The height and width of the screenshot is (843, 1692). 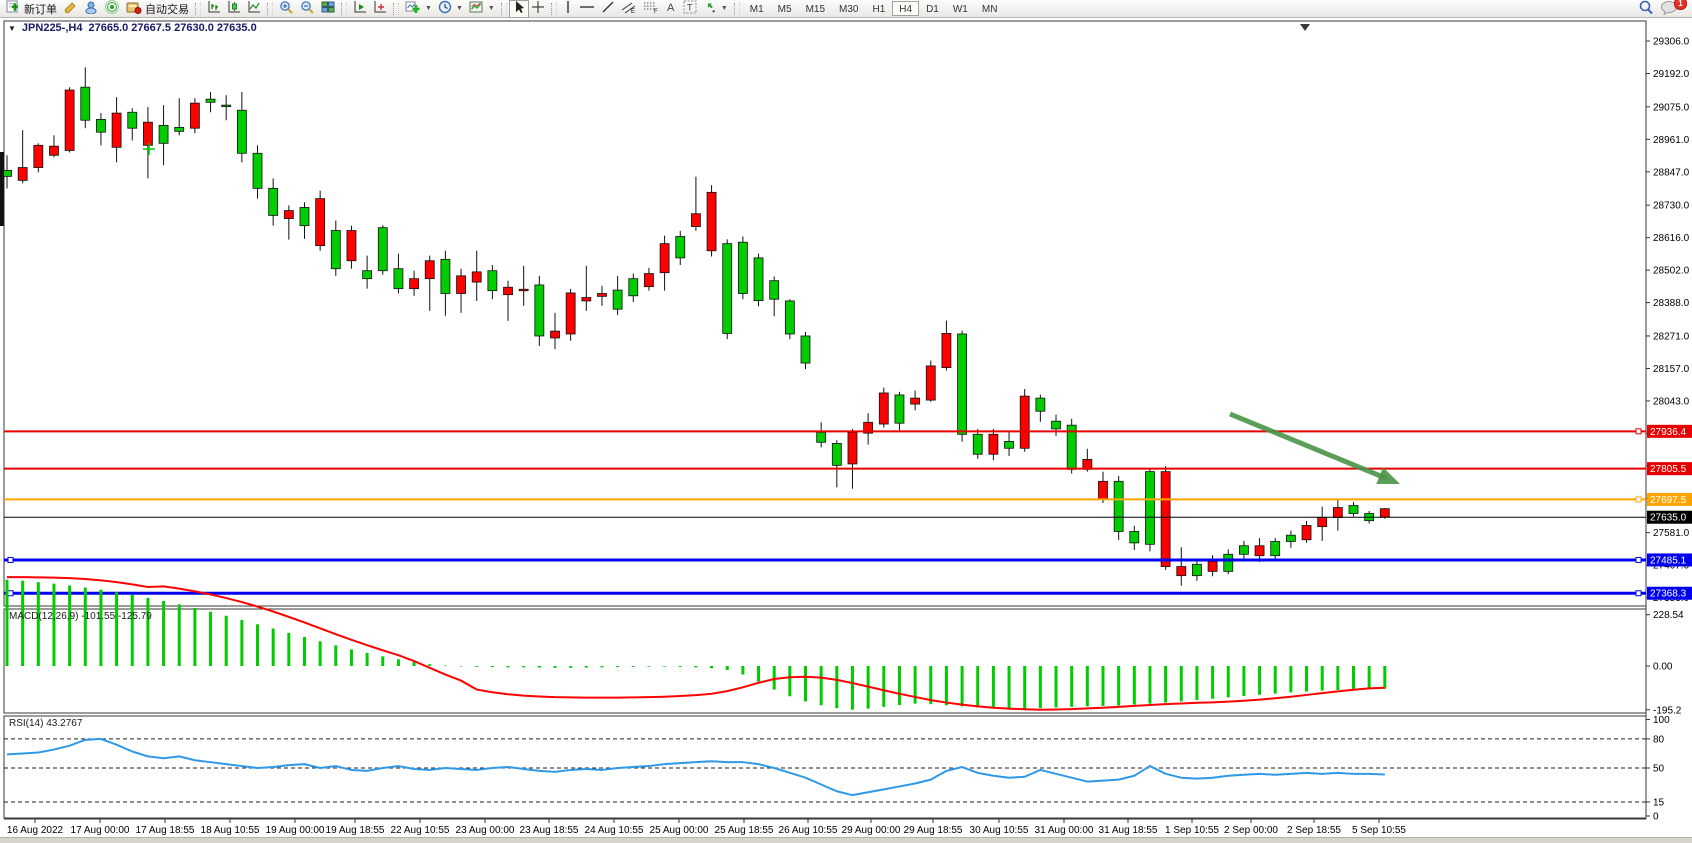 I want to click on time-label: 31 Aug 18:55, so click(x=1128, y=830).